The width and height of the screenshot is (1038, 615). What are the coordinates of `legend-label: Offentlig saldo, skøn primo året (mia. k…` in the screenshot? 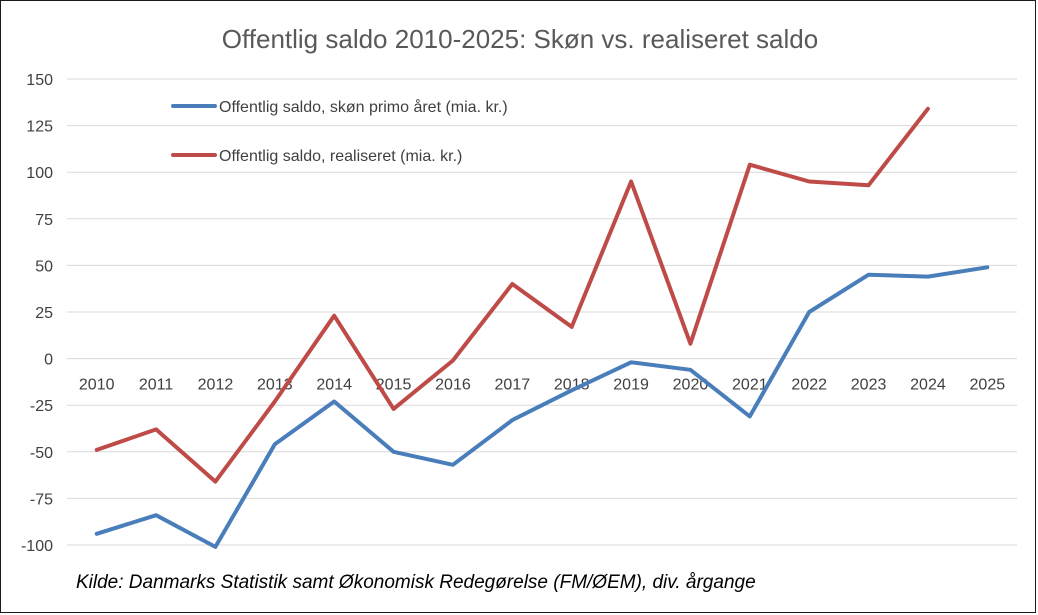 It's located at (363, 107).